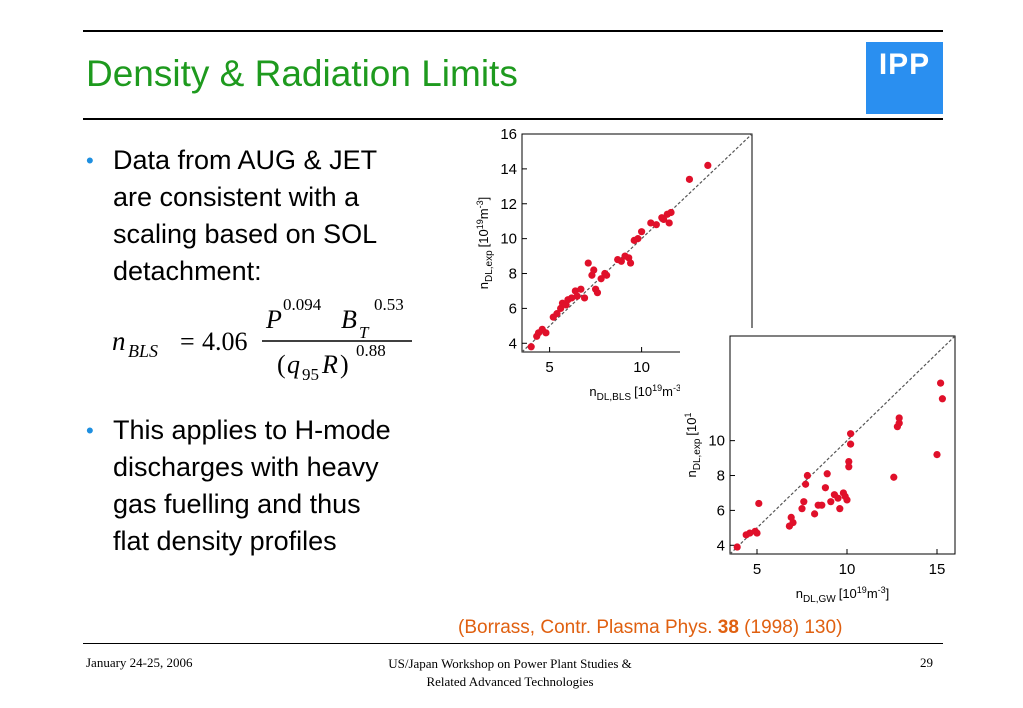 Image resolution: width=1023 pixels, height=708 pixels. What do you see at coordinates (904, 64) in the screenshot?
I see `logo-text: IPP` at bounding box center [904, 64].